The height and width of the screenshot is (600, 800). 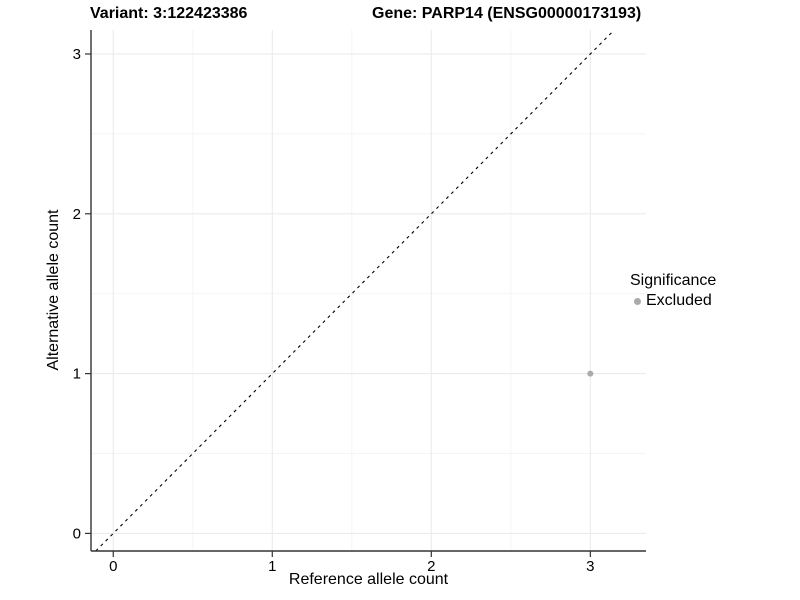 I want to click on x-axis-title: Reference allele count, so click(x=368, y=579).